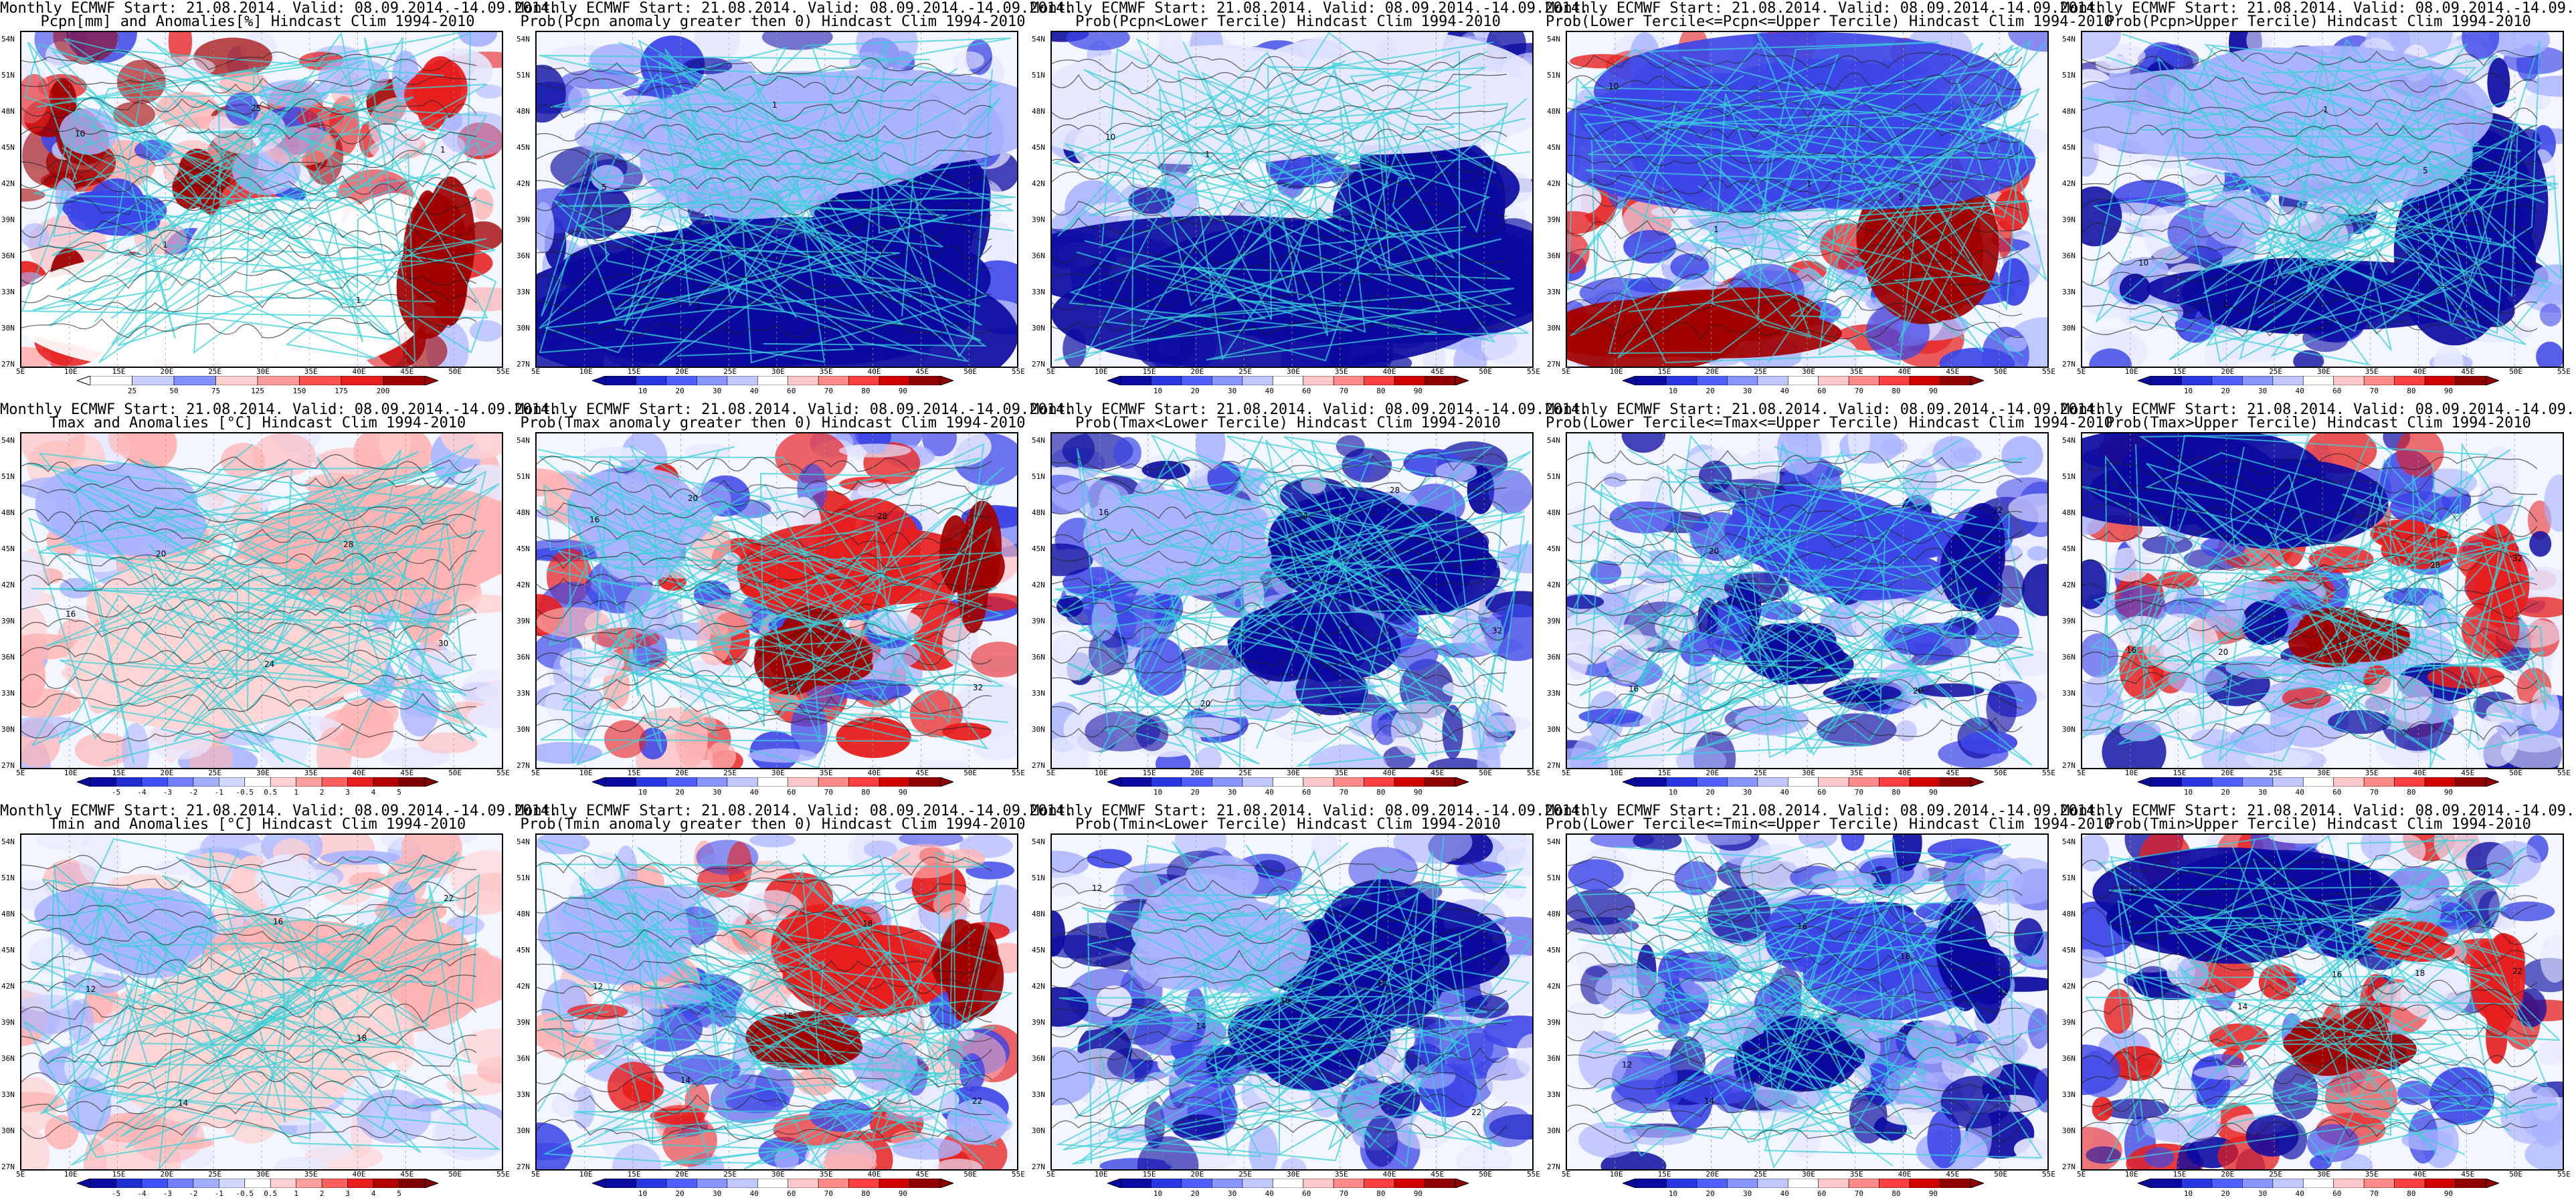 The width and height of the screenshot is (2576, 1204). I want to click on latitude-label: 42N, so click(2069, 585).